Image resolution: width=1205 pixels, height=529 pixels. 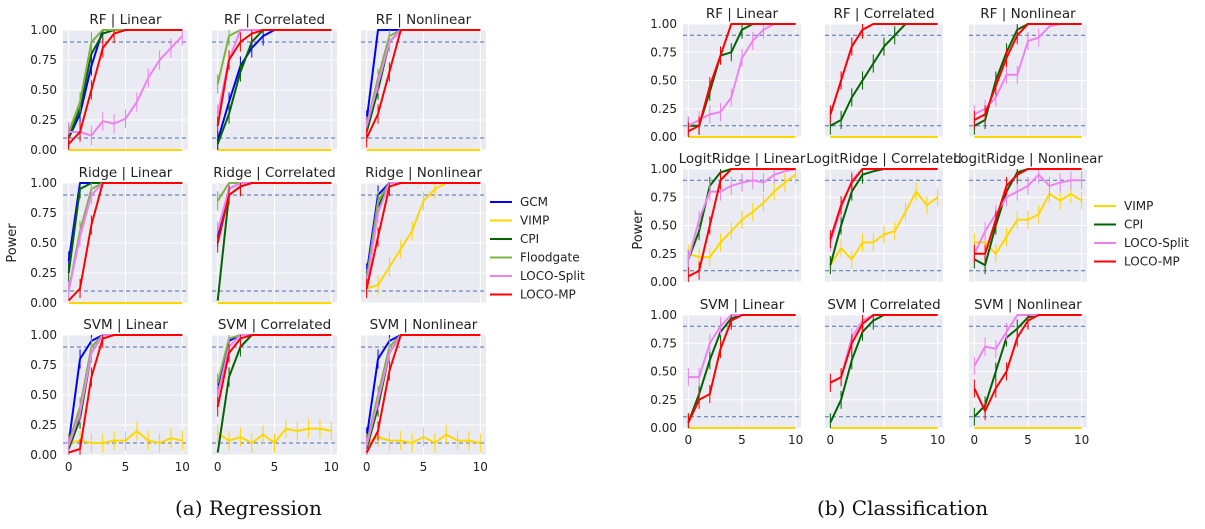 I want to click on panel-title: LogitRidge | Nonlinear, so click(x=1028, y=159).